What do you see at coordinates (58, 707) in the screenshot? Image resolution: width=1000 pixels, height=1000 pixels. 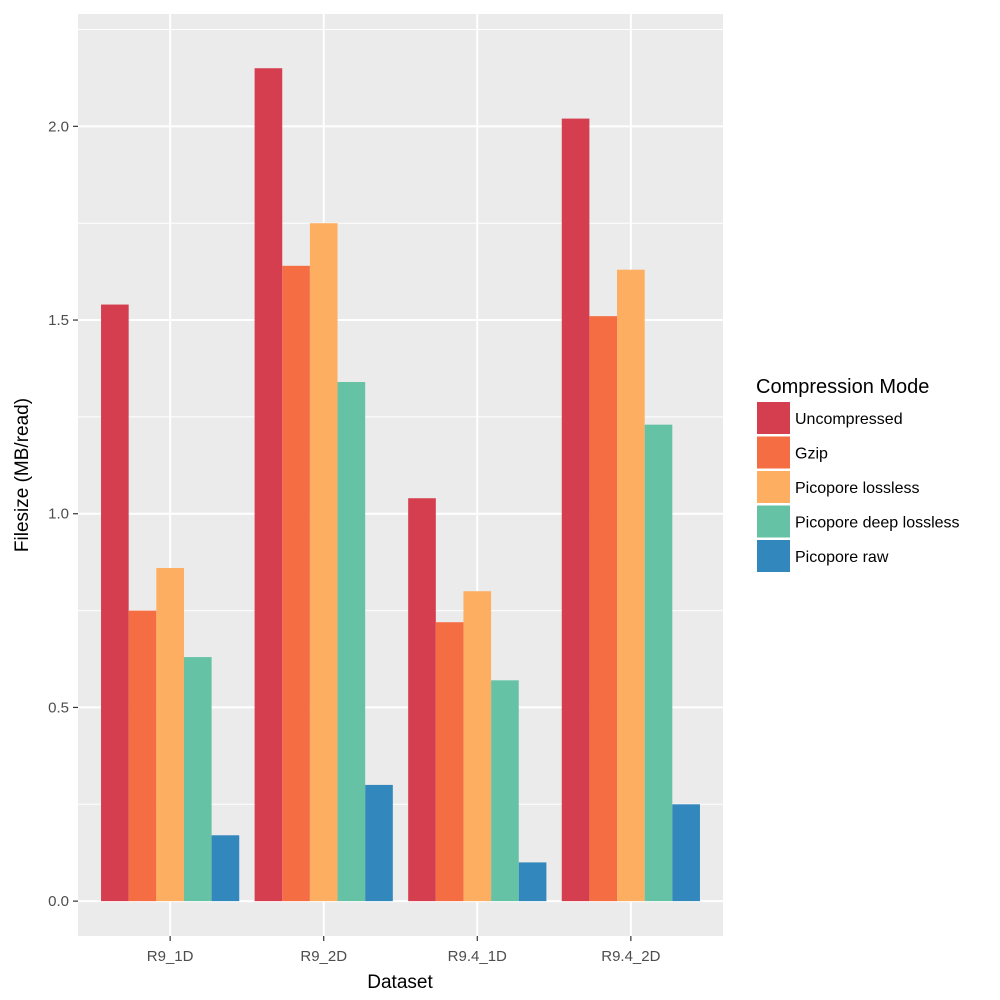 I see `y-tick-label: 0.5` at bounding box center [58, 707].